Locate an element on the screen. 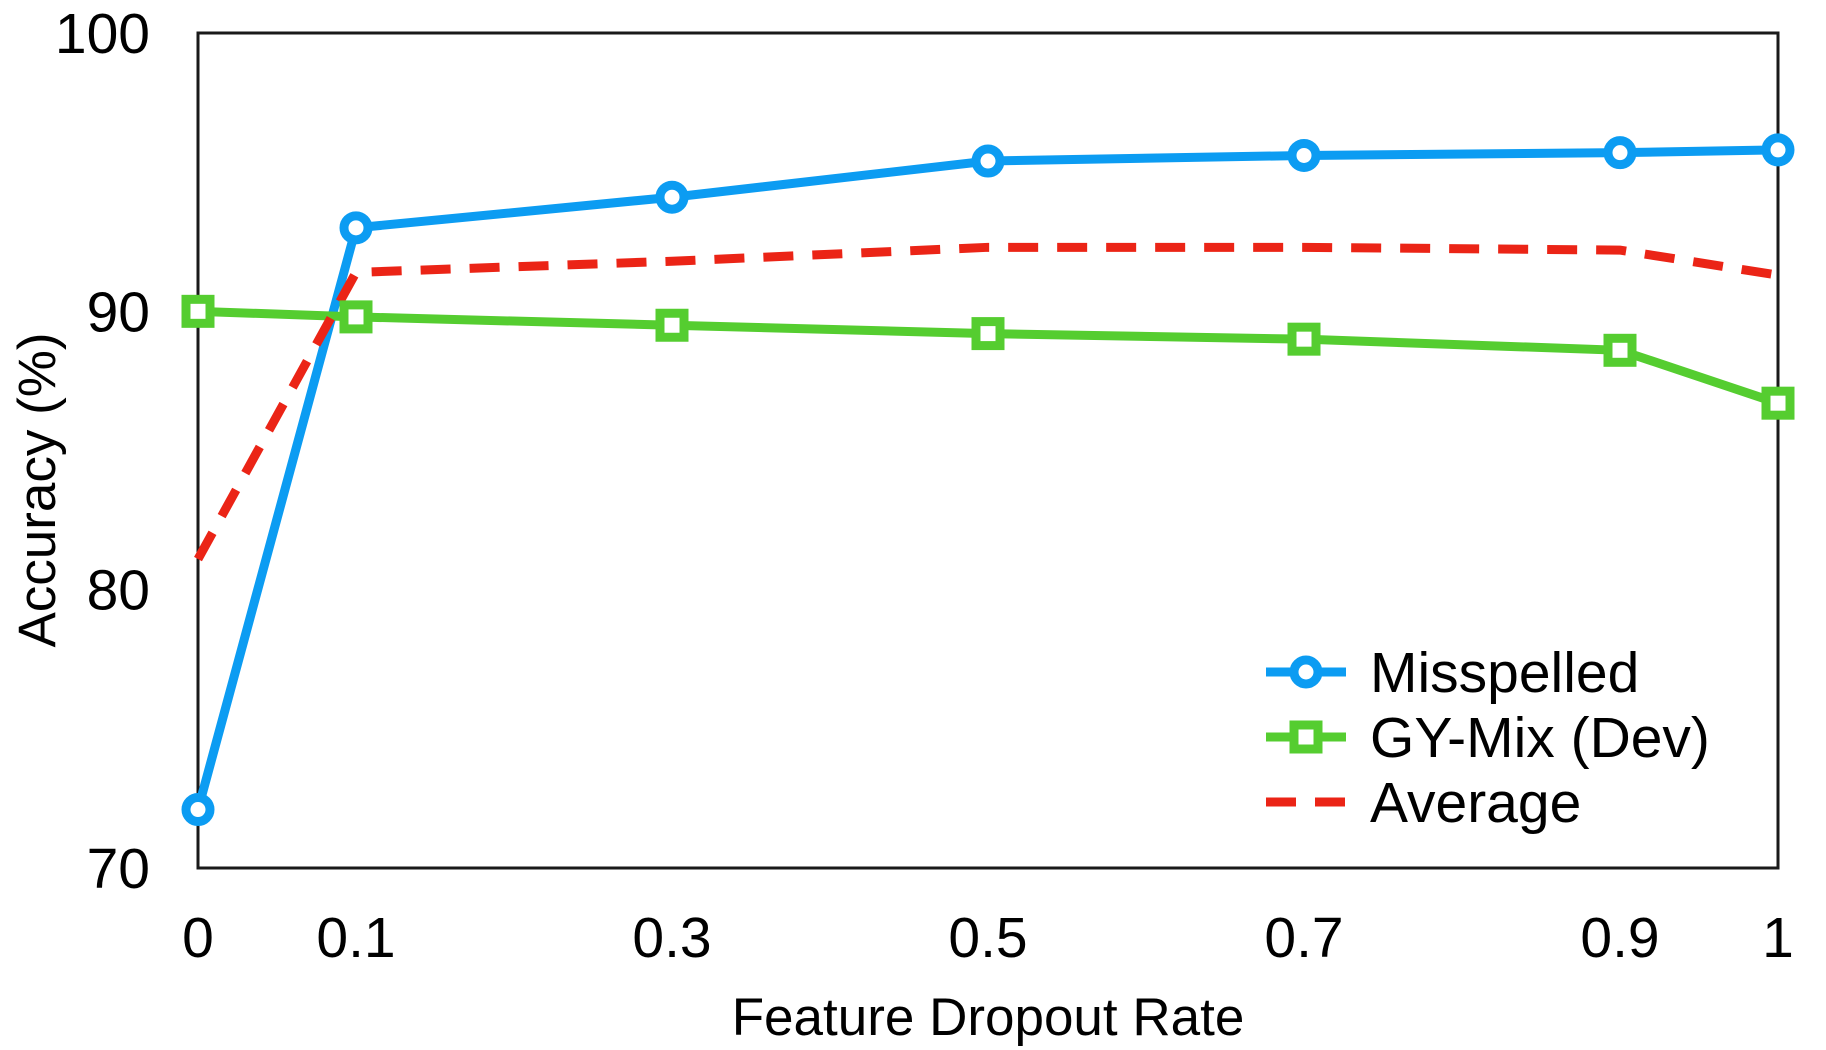 This screenshot has width=1826, height=1050. x-tick-label: 0.3 is located at coordinates (671, 938).